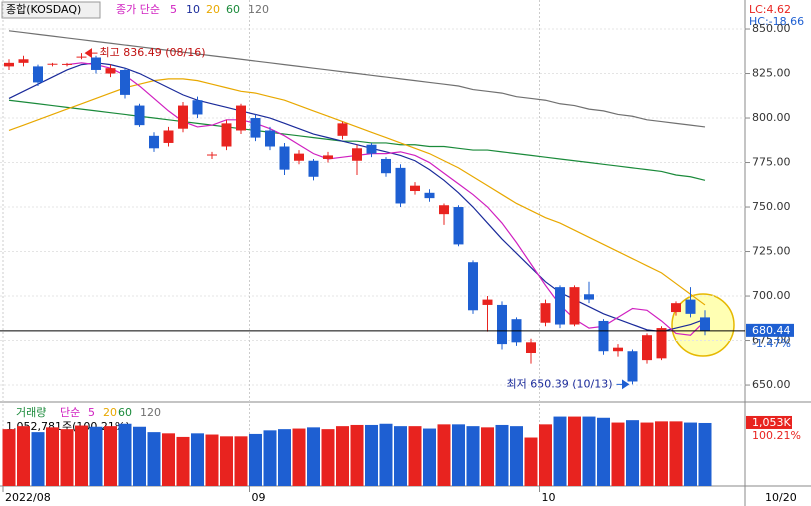  What do you see at coordinates (125, 412) in the screenshot?
I see `volume-ma-legend: 60` at bounding box center [125, 412].